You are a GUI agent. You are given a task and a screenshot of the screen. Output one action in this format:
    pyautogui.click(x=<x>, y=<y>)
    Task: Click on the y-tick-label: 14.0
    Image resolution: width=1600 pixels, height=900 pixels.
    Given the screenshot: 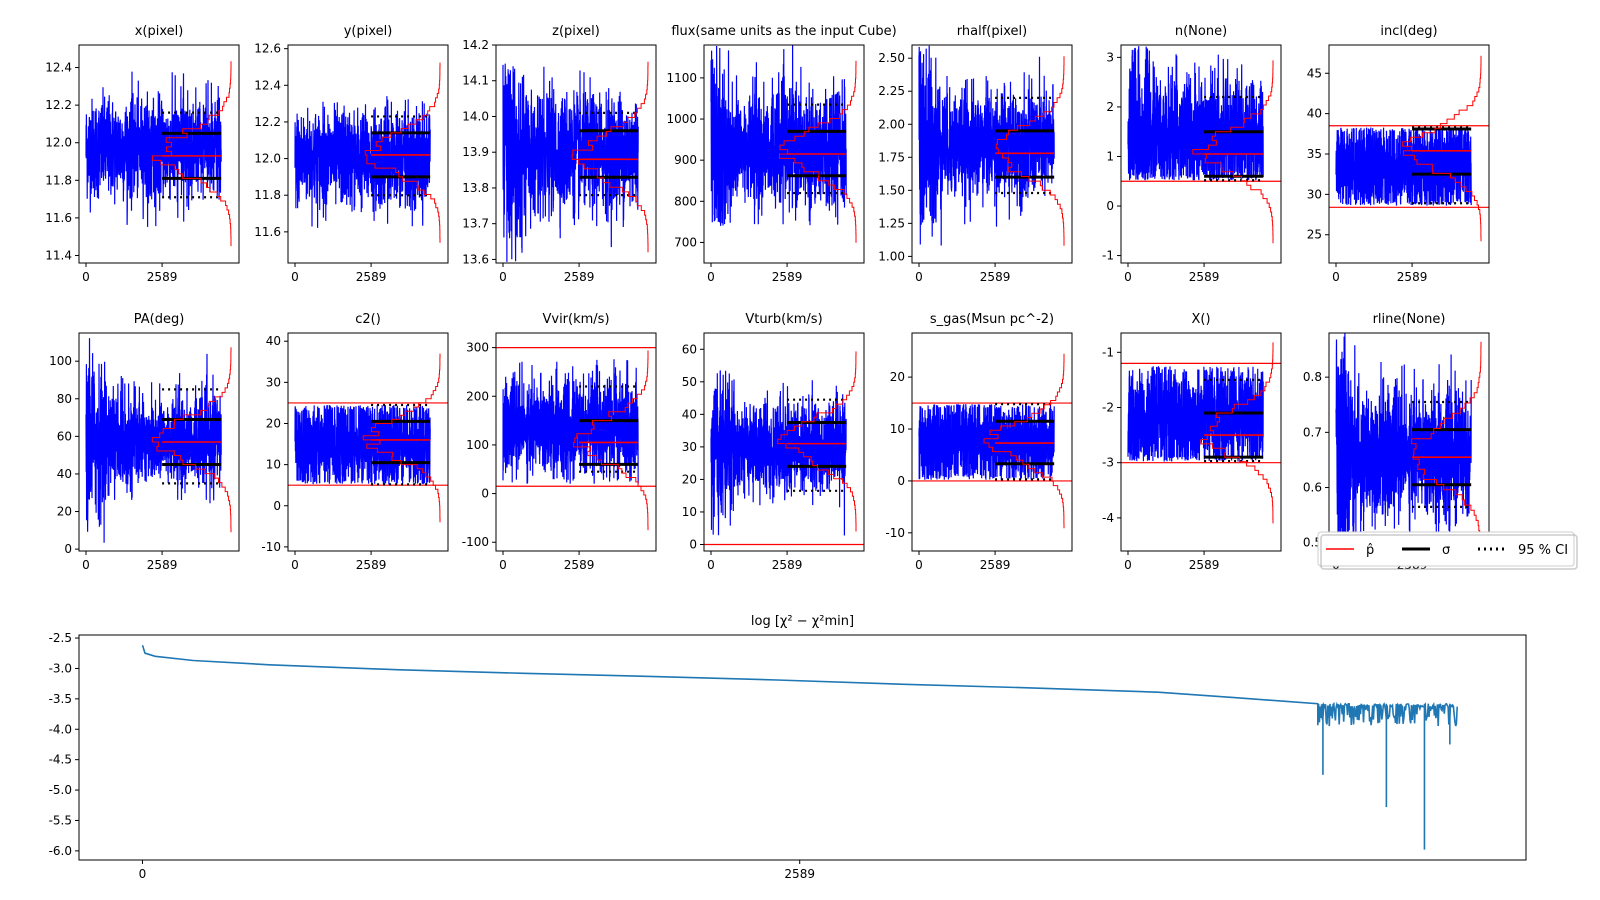 What is the action you would take?
    pyautogui.click(x=475, y=116)
    